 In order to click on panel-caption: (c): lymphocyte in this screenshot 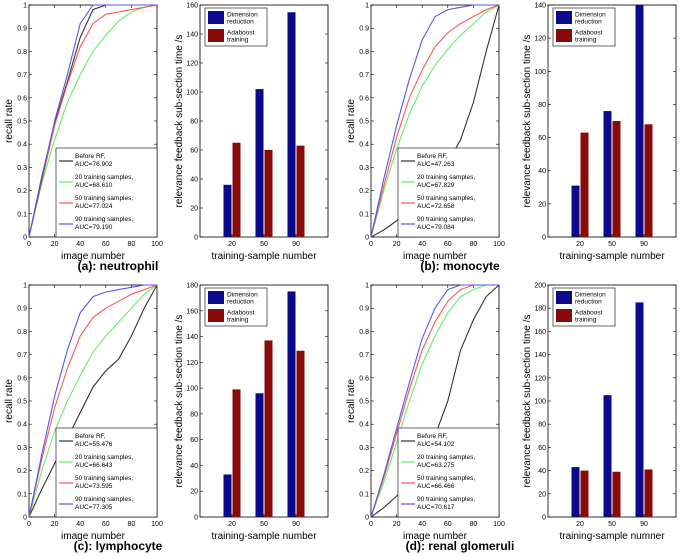, I will do `click(118, 546)`.